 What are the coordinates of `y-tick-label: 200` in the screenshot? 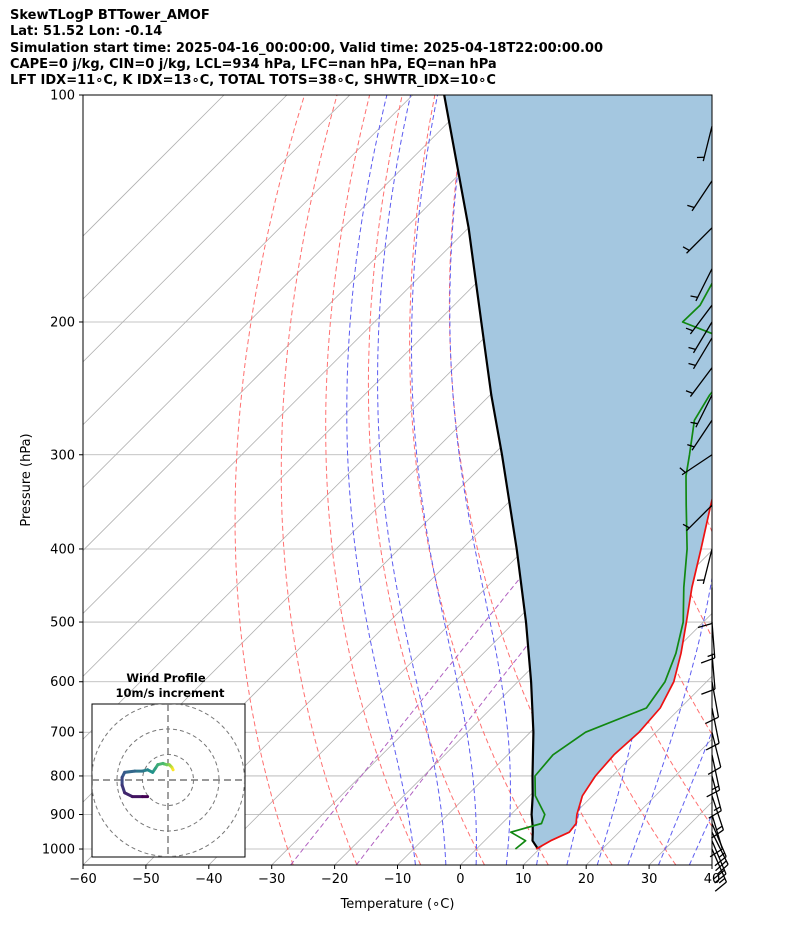 It's located at (62, 322).